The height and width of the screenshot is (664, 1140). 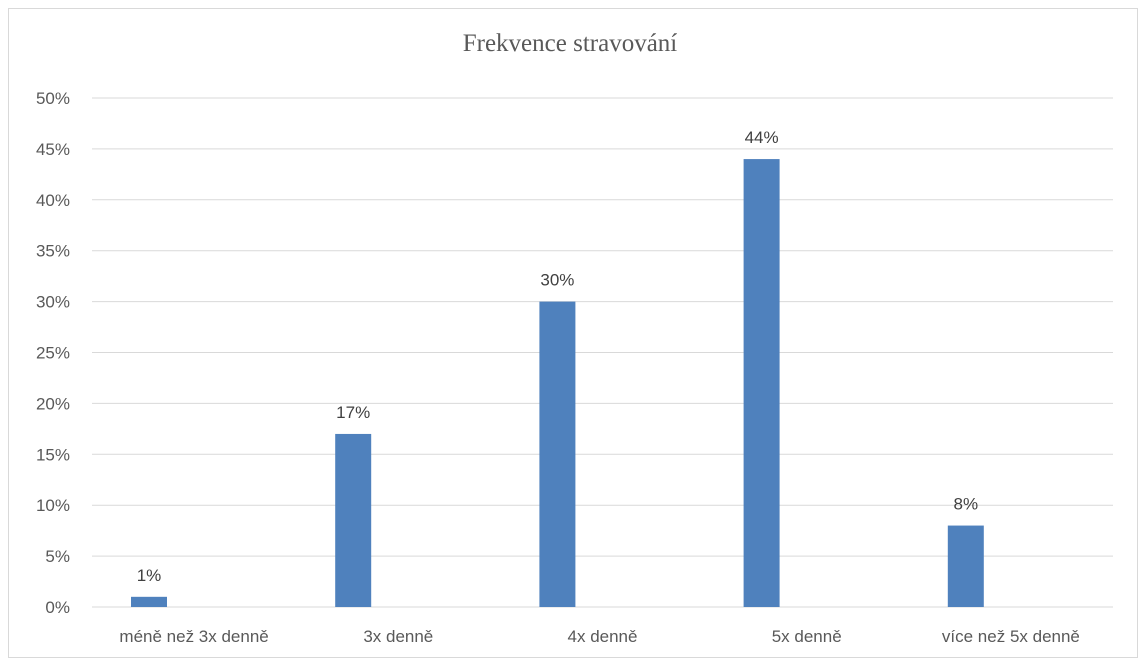 I want to click on chart-title: Frekvence stravování, so click(x=570, y=43).